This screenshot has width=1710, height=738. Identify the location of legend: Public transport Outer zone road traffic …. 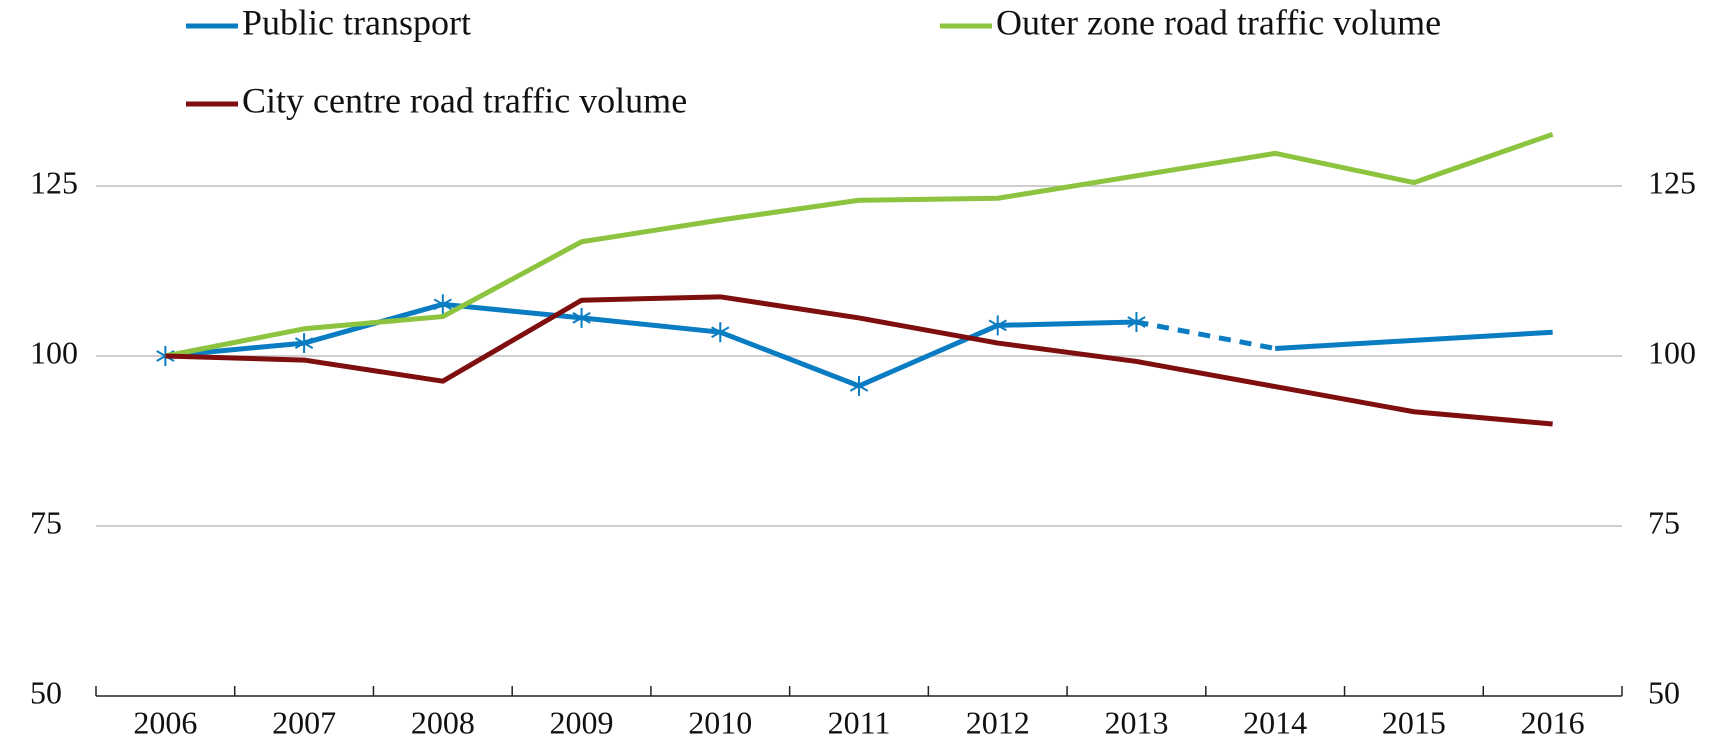
(813, 61).